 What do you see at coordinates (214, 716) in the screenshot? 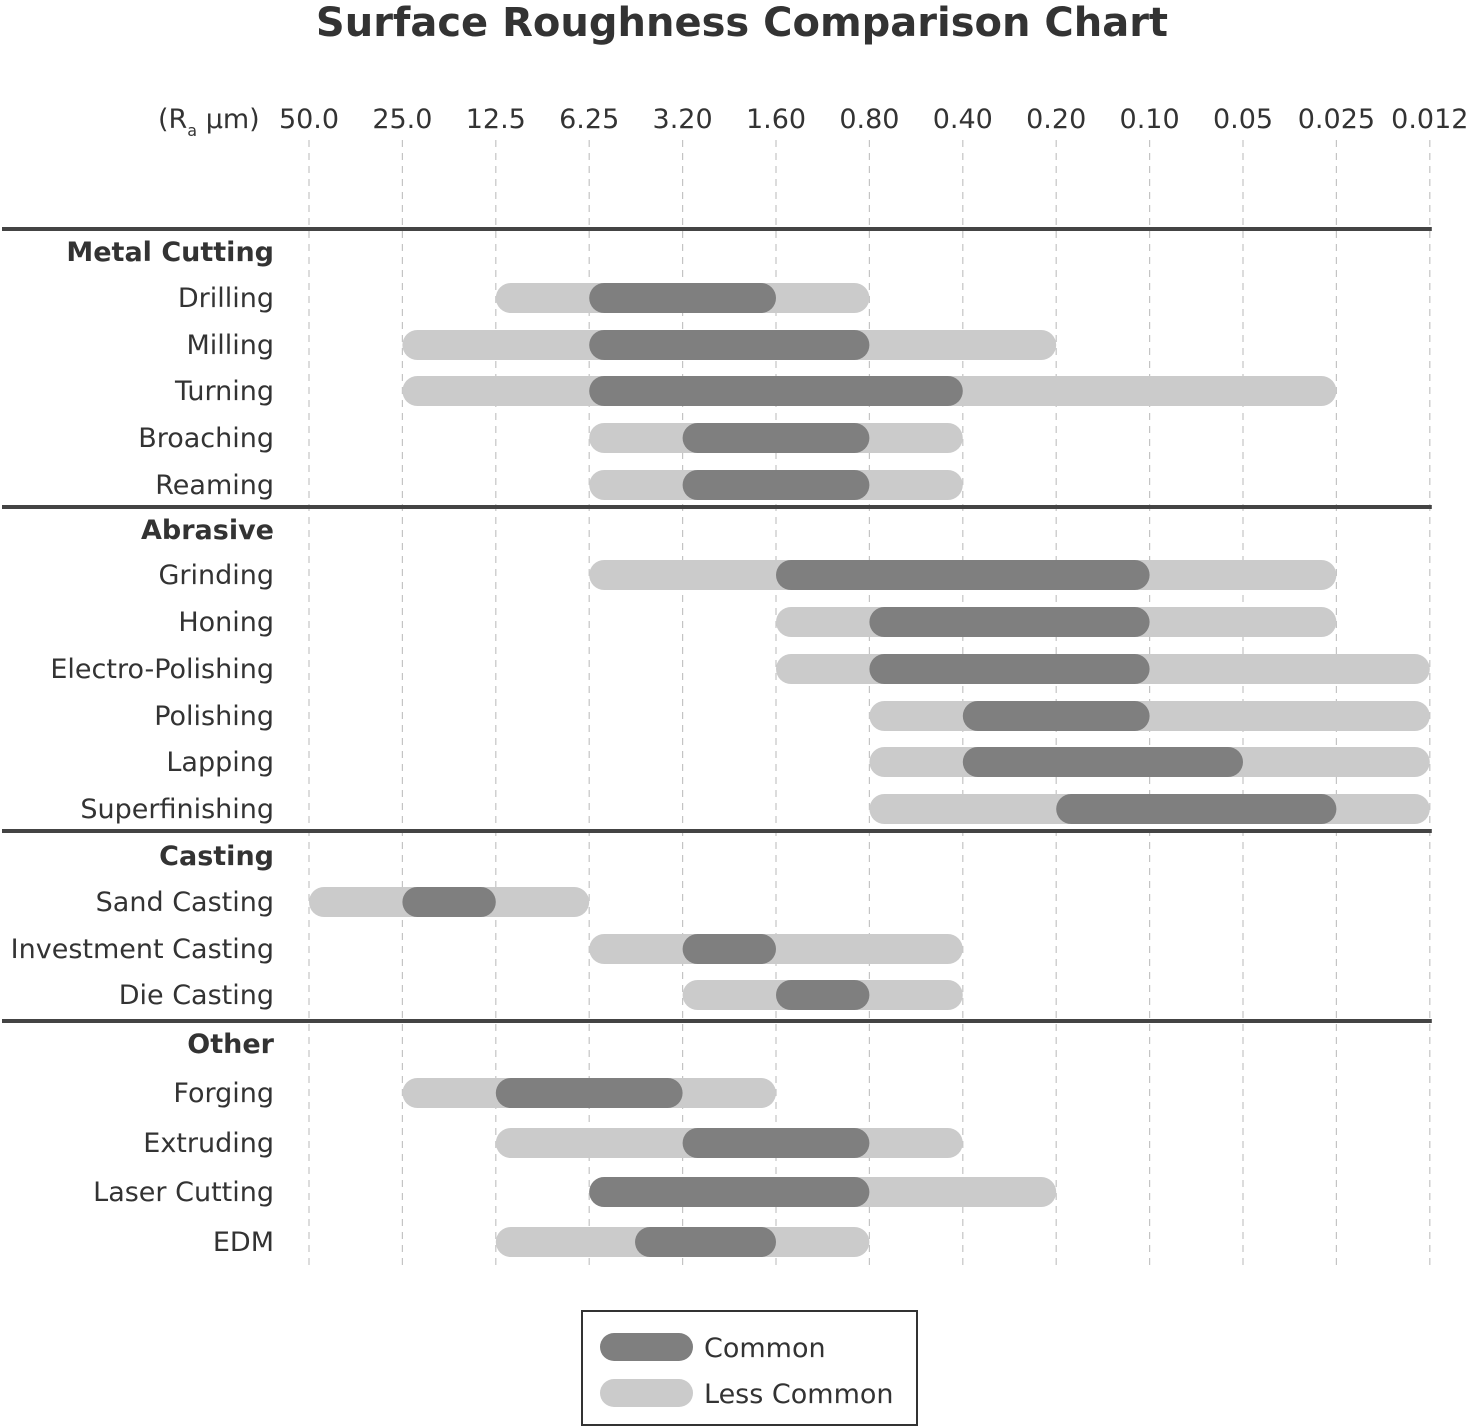
I see `process-label-polishing: Polishing` at bounding box center [214, 716].